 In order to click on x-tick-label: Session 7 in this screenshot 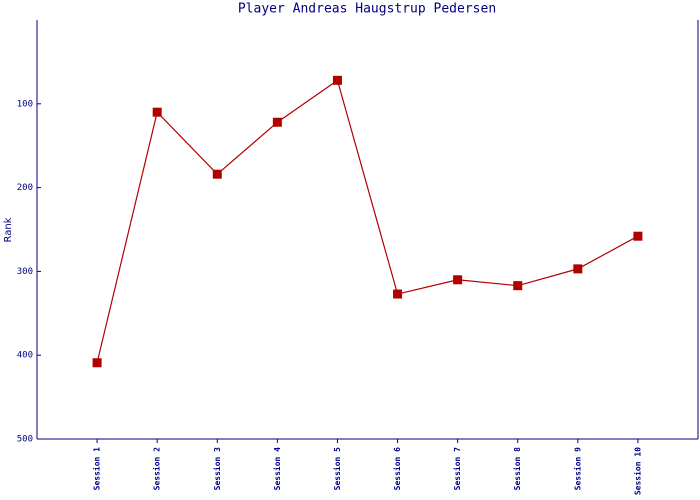, I will do `click(457, 469)`.